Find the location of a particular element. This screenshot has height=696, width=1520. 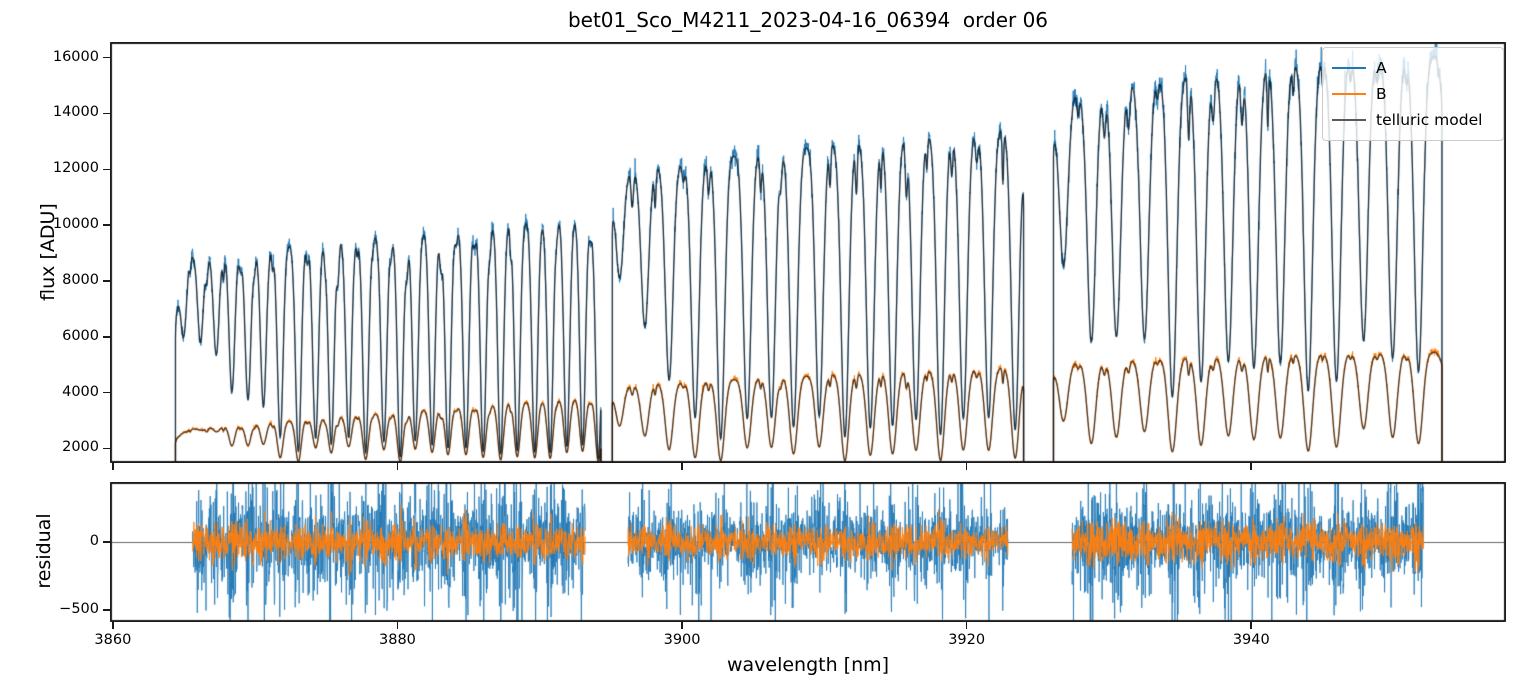

legend-entry-A: A is located at coordinates (1412, 68).